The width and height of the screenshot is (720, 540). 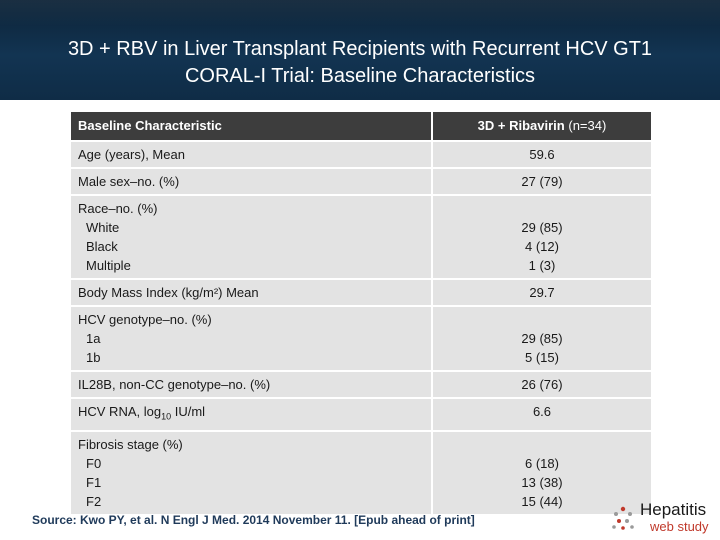 What do you see at coordinates (542, 181) in the screenshot?
I see `row-value: 27 (79)` at bounding box center [542, 181].